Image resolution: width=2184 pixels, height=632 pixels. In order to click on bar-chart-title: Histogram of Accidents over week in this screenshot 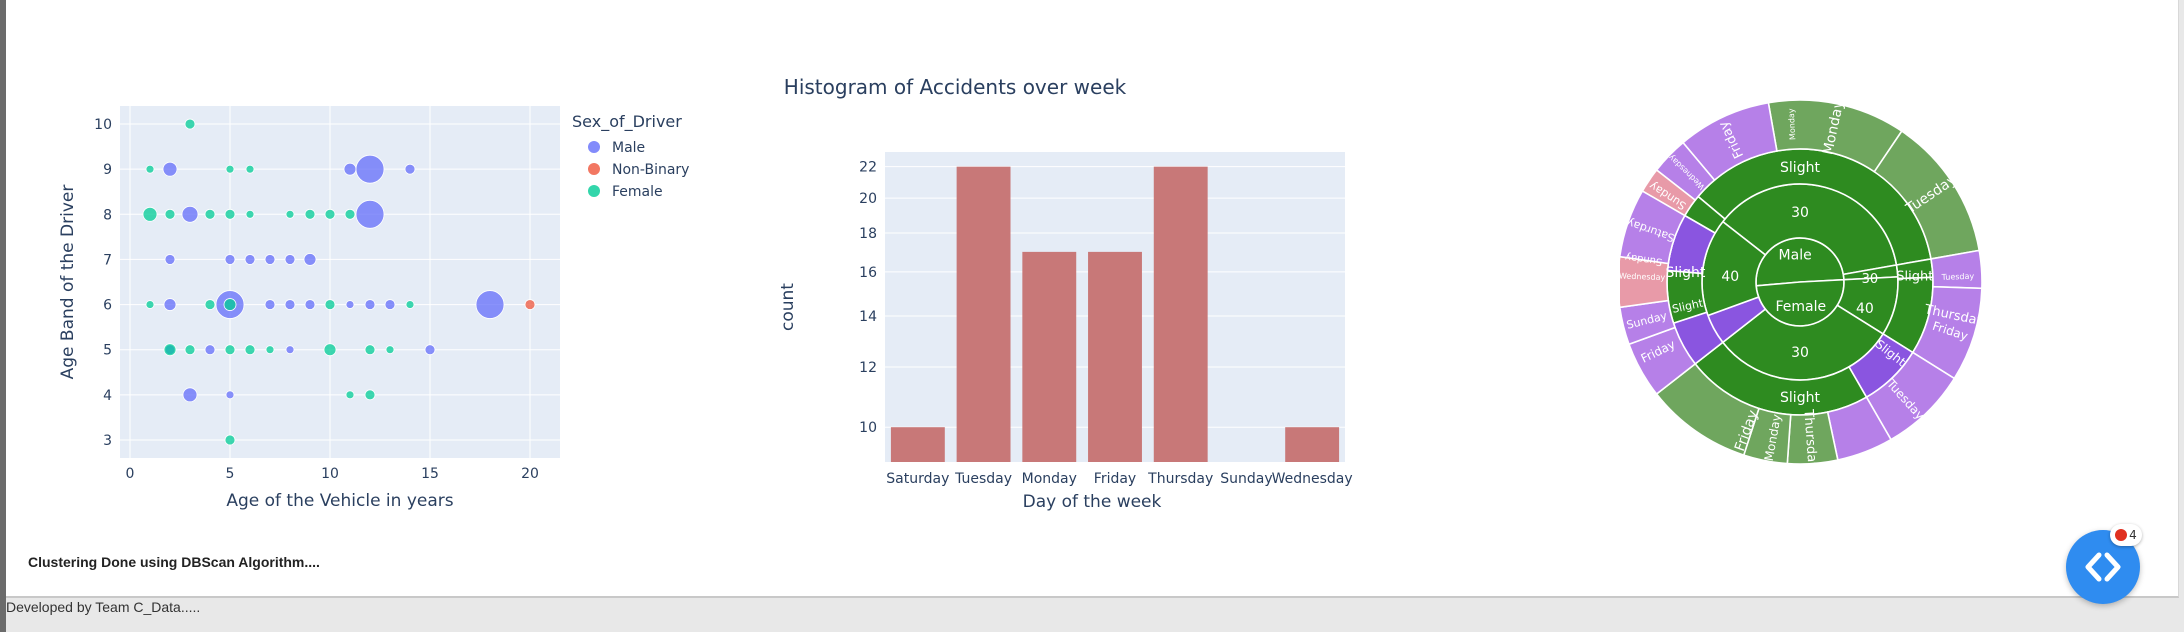, I will do `click(955, 87)`.